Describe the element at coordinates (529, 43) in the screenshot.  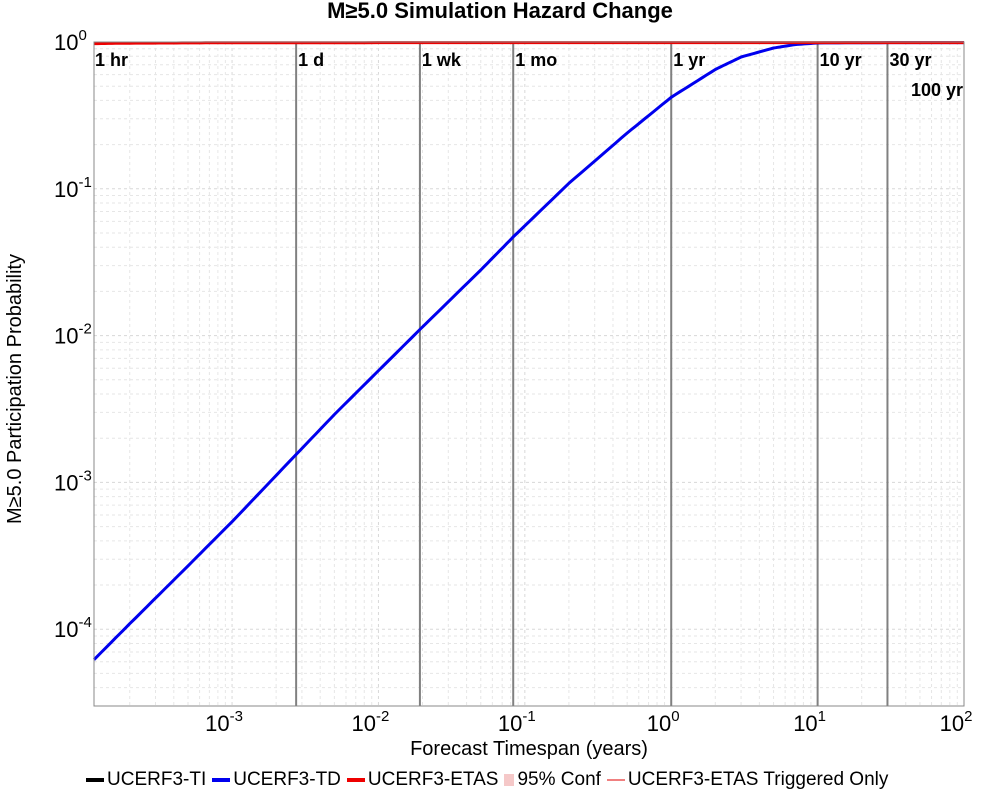
I see `series-line` at that location.